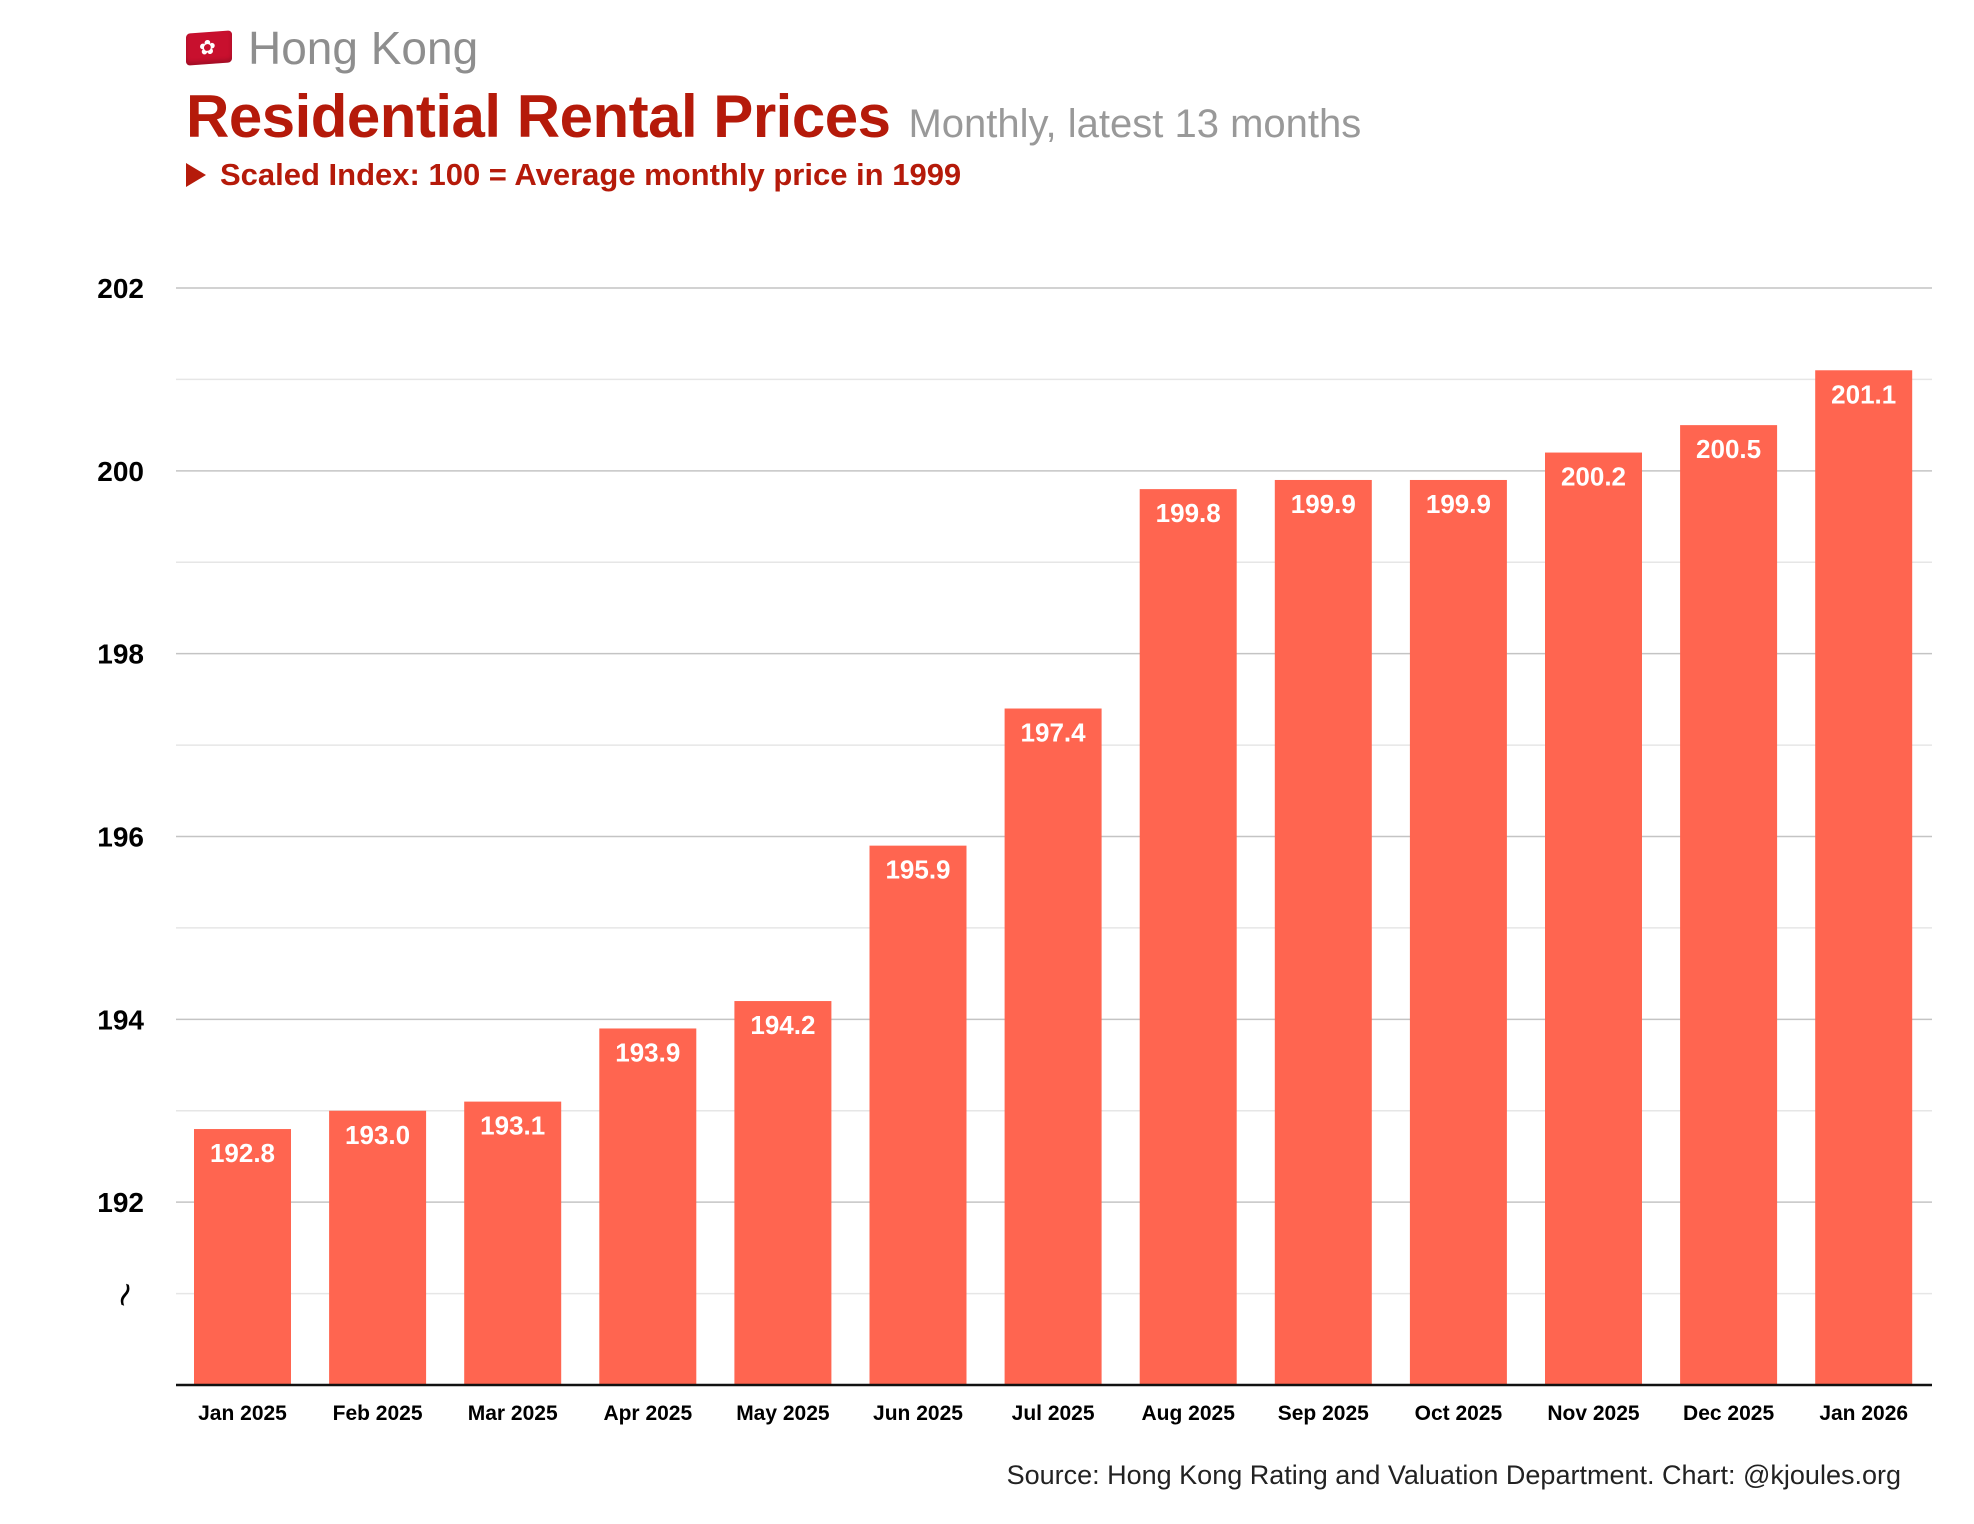 The image size is (1974, 1524). Describe the element at coordinates (378, 1413) in the screenshot. I see `x-tick-label: Feb 2025` at that location.